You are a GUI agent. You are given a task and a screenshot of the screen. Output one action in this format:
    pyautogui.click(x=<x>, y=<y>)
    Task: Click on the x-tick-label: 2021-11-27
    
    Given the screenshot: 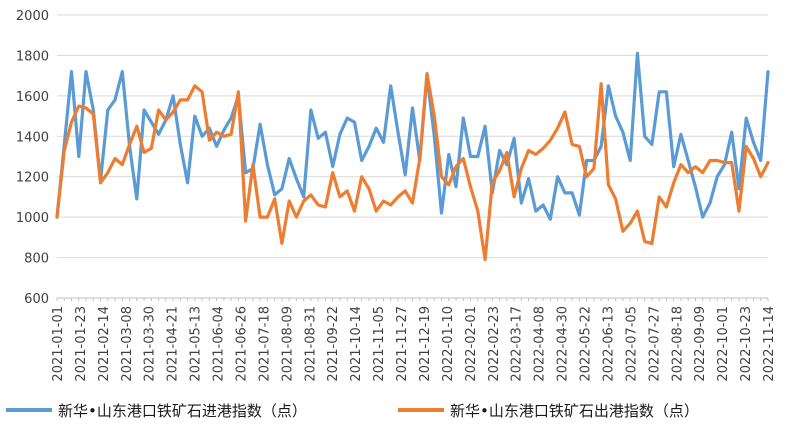 What is the action you would take?
    pyautogui.click(x=402, y=344)
    